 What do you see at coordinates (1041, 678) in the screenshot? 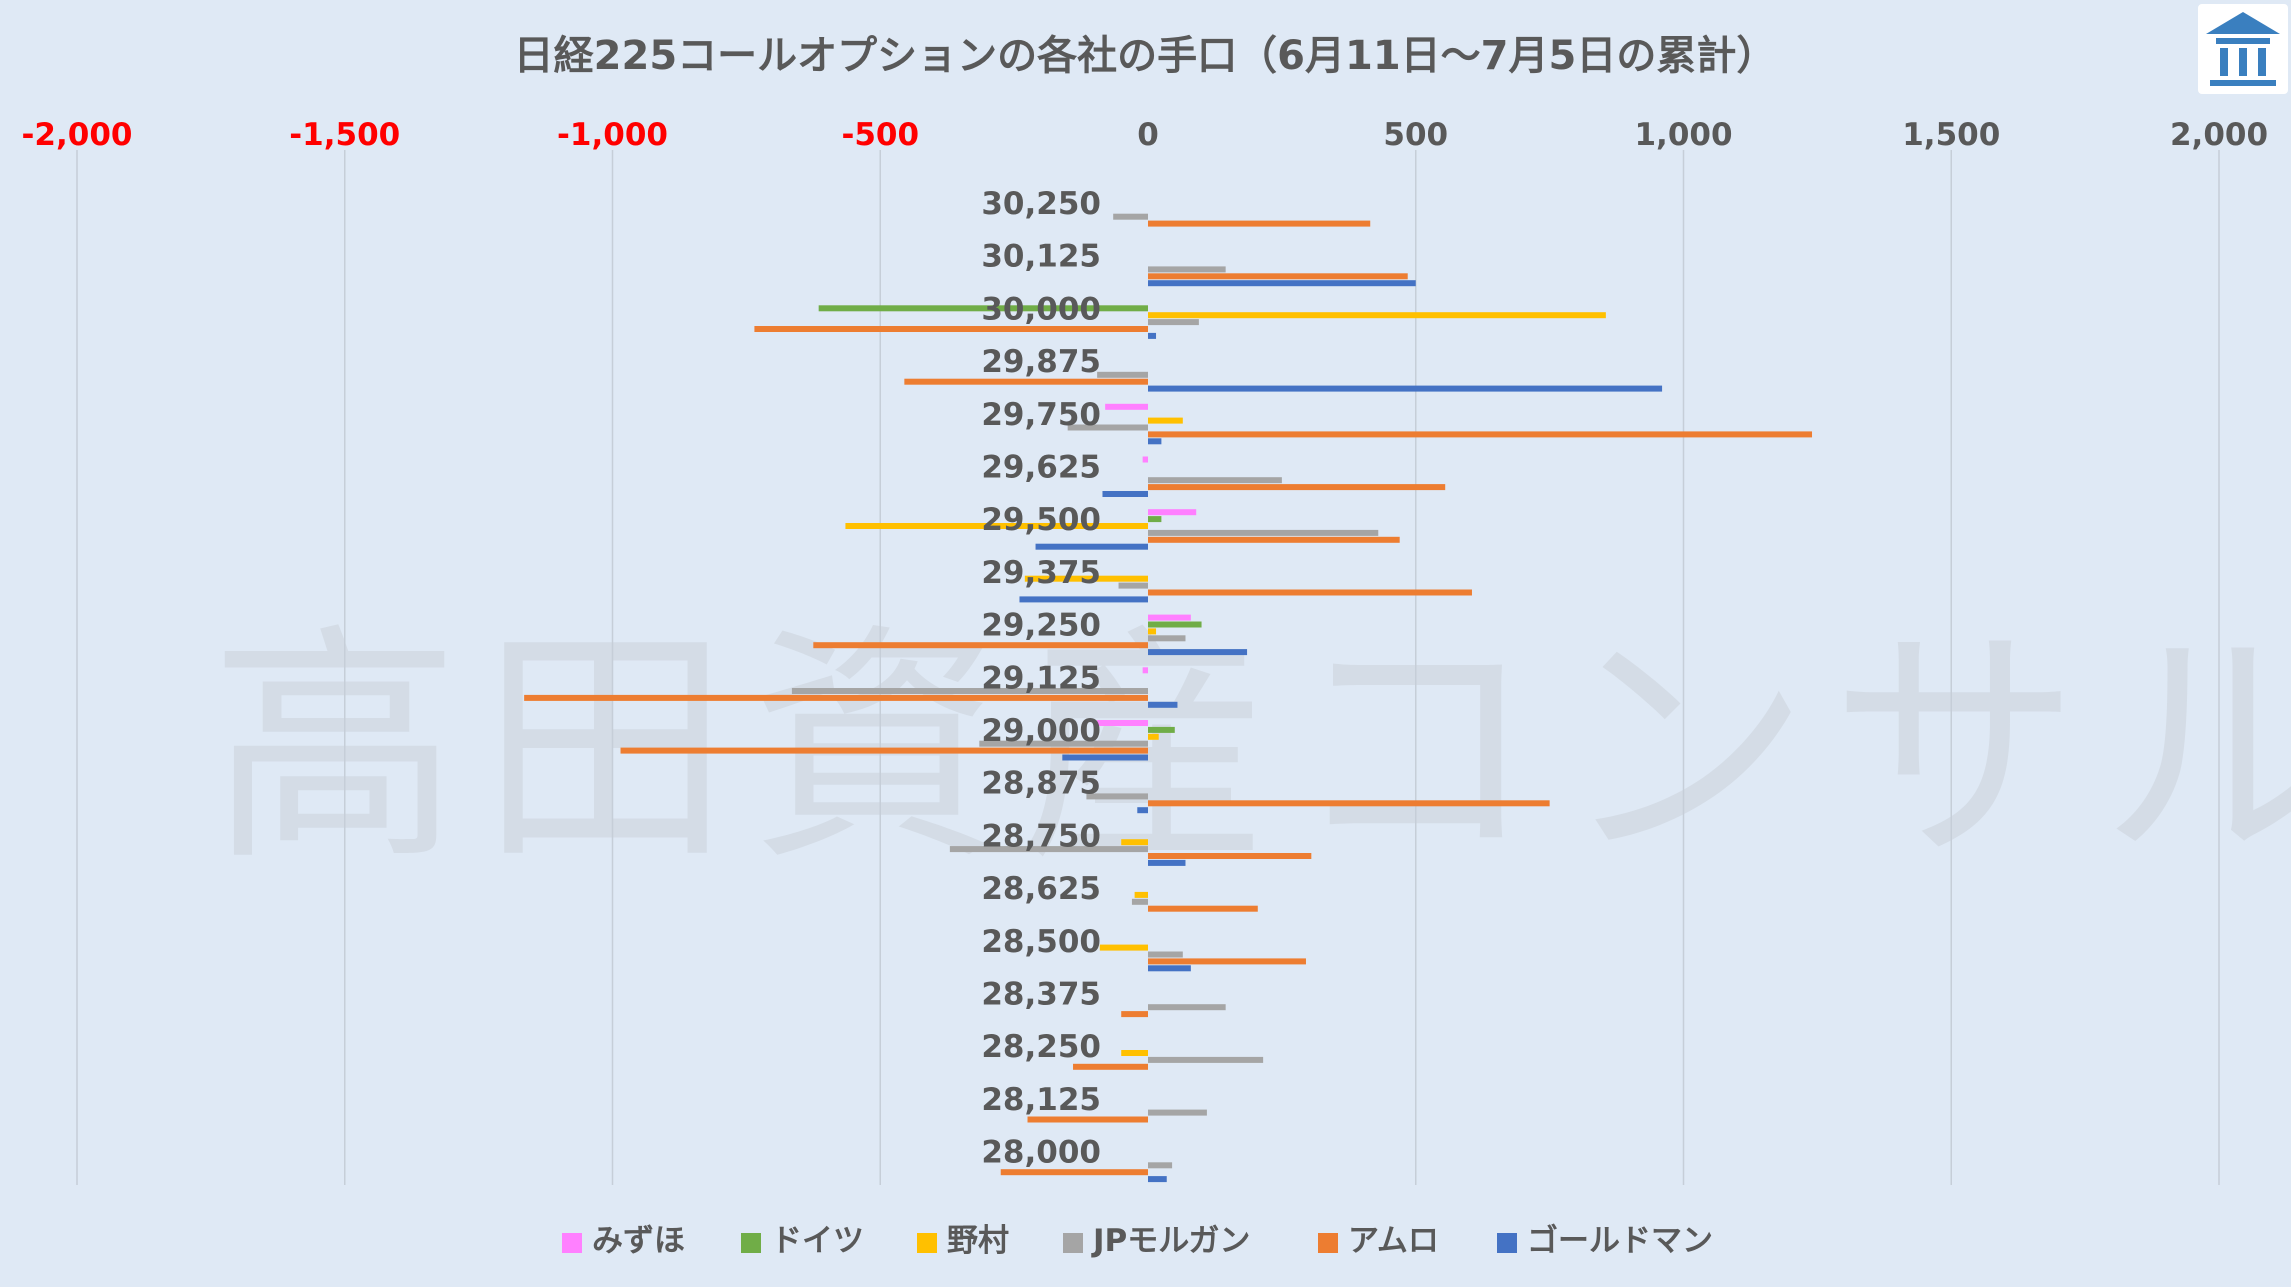
I see `category-label: 29,125` at bounding box center [1041, 678].